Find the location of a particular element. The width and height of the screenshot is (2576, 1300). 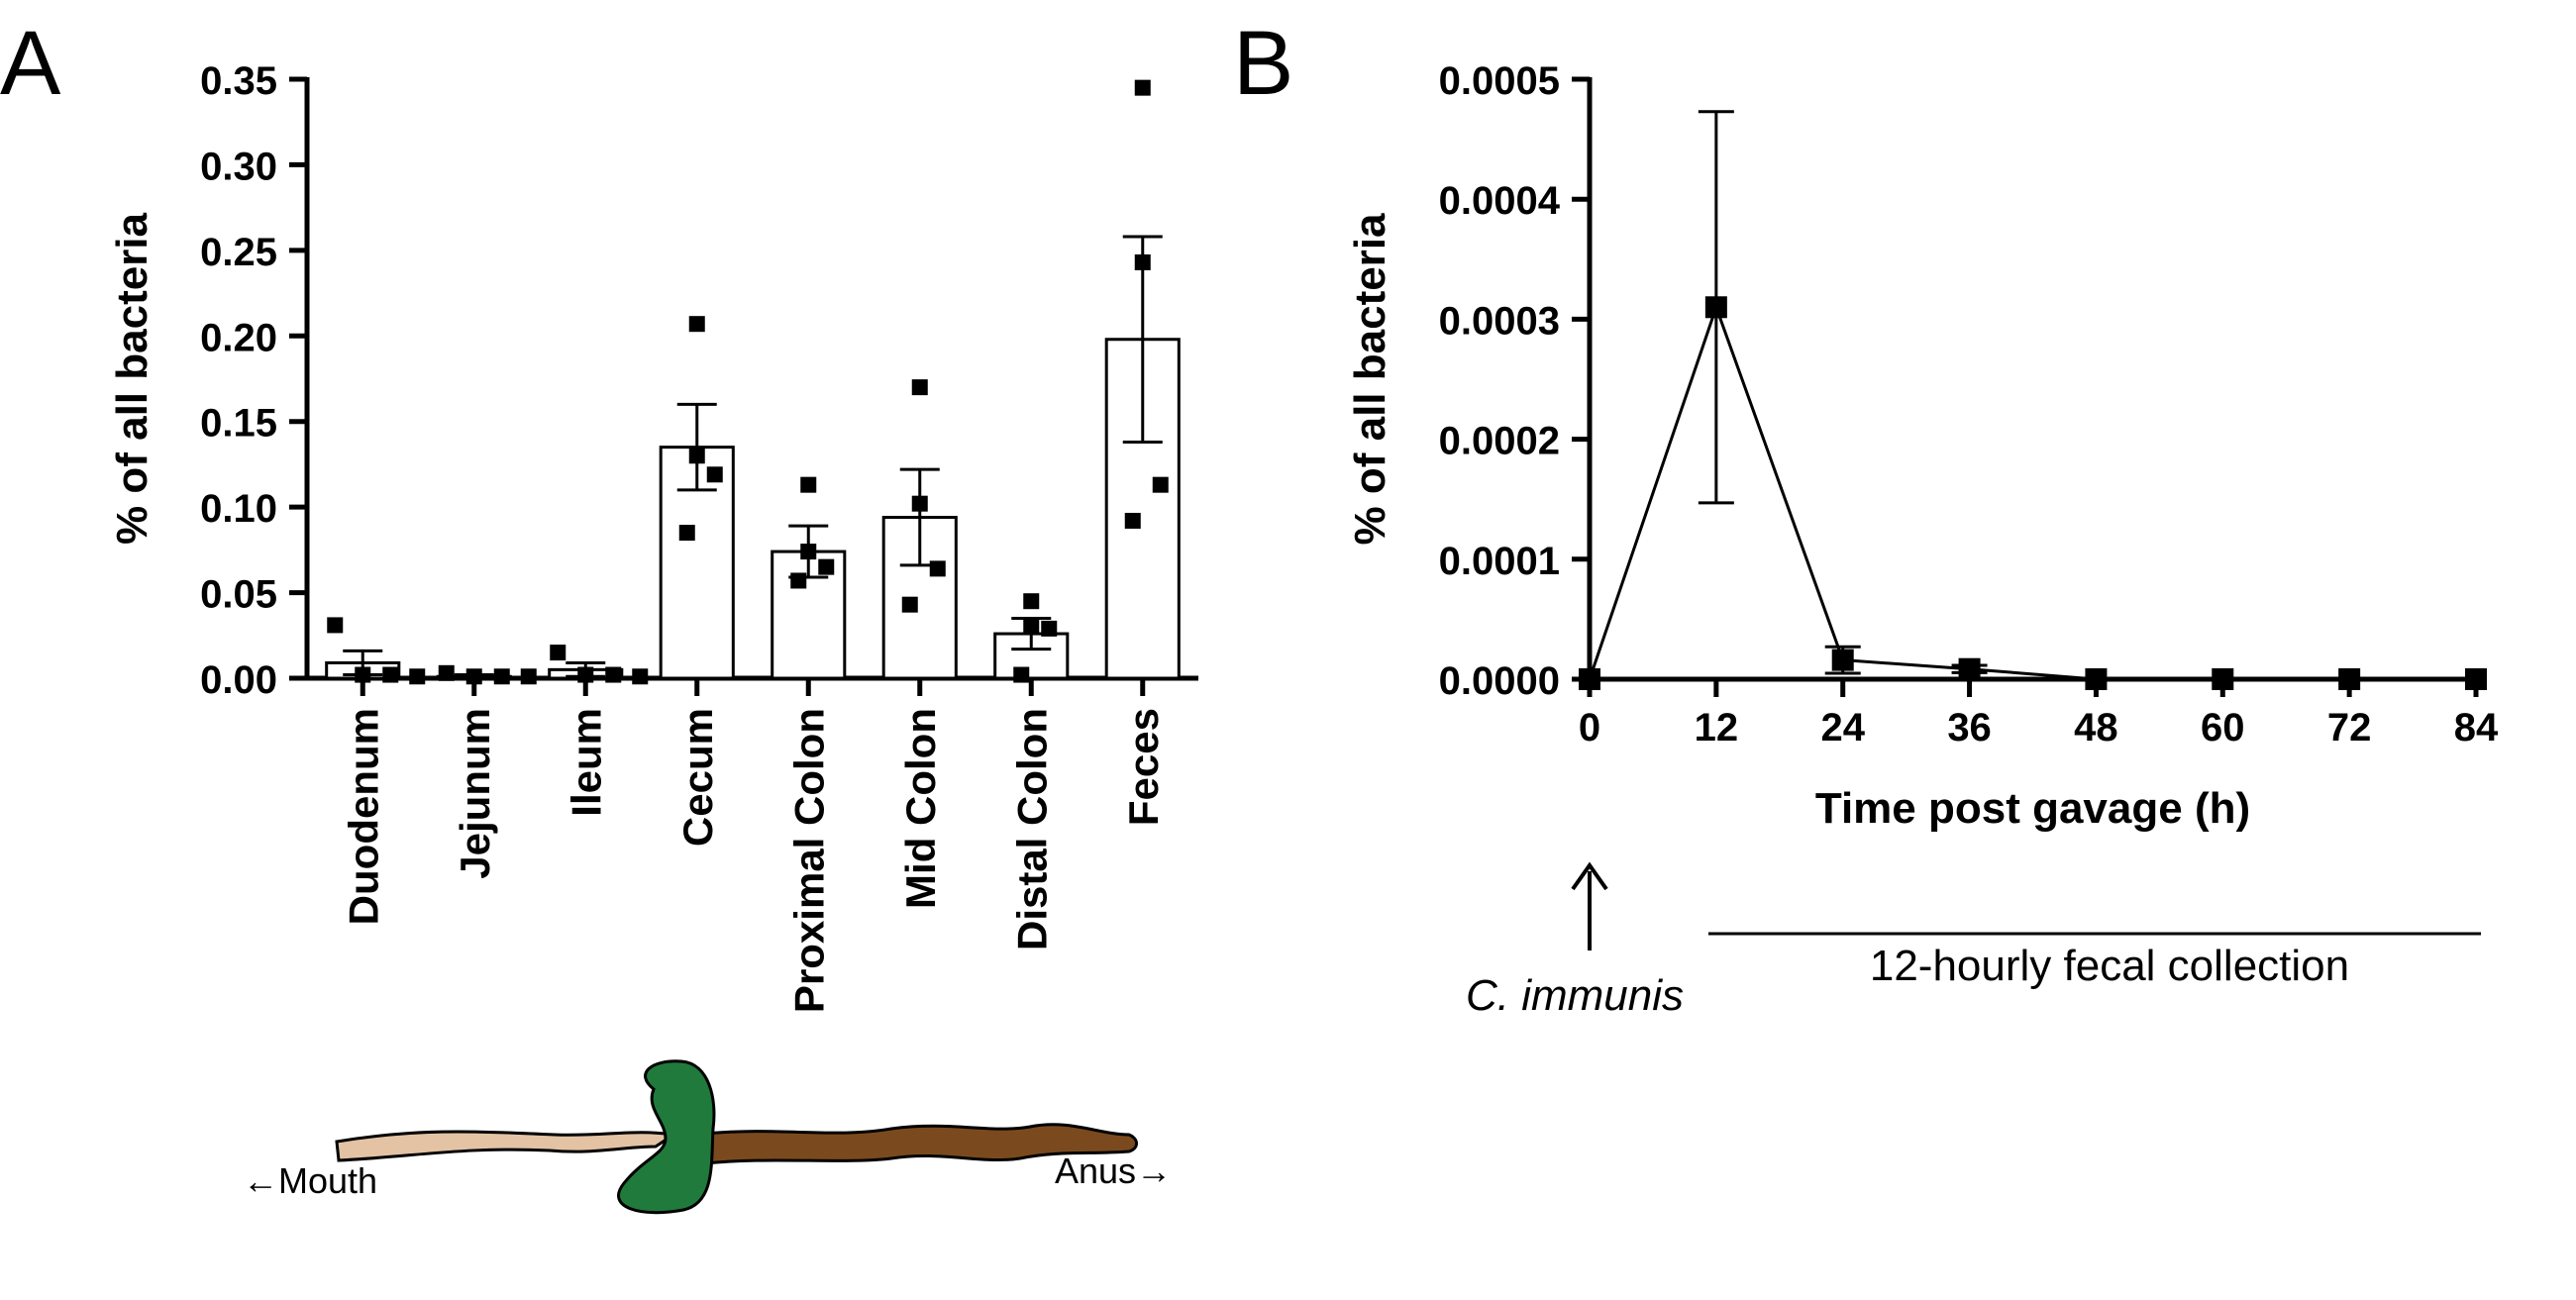

x-tick-label-b: 12 is located at coordinates (1717, 728).